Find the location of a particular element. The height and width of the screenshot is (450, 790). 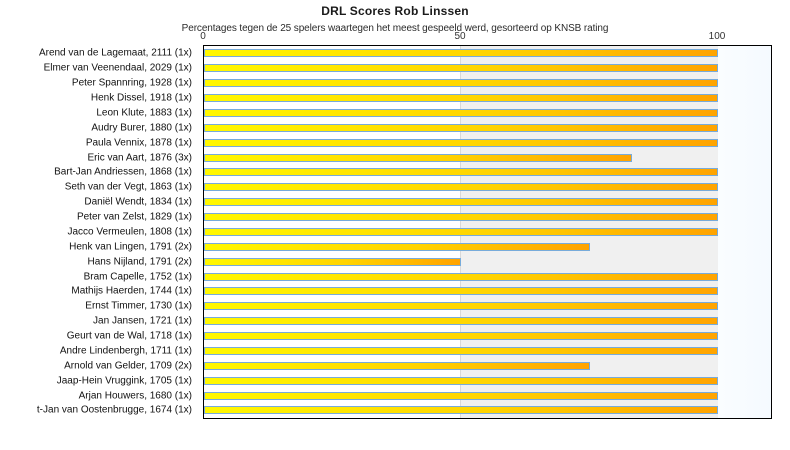

y-axis-label-row: Audry Burer, 1880 (1x) is located at coordinates (98, 127).